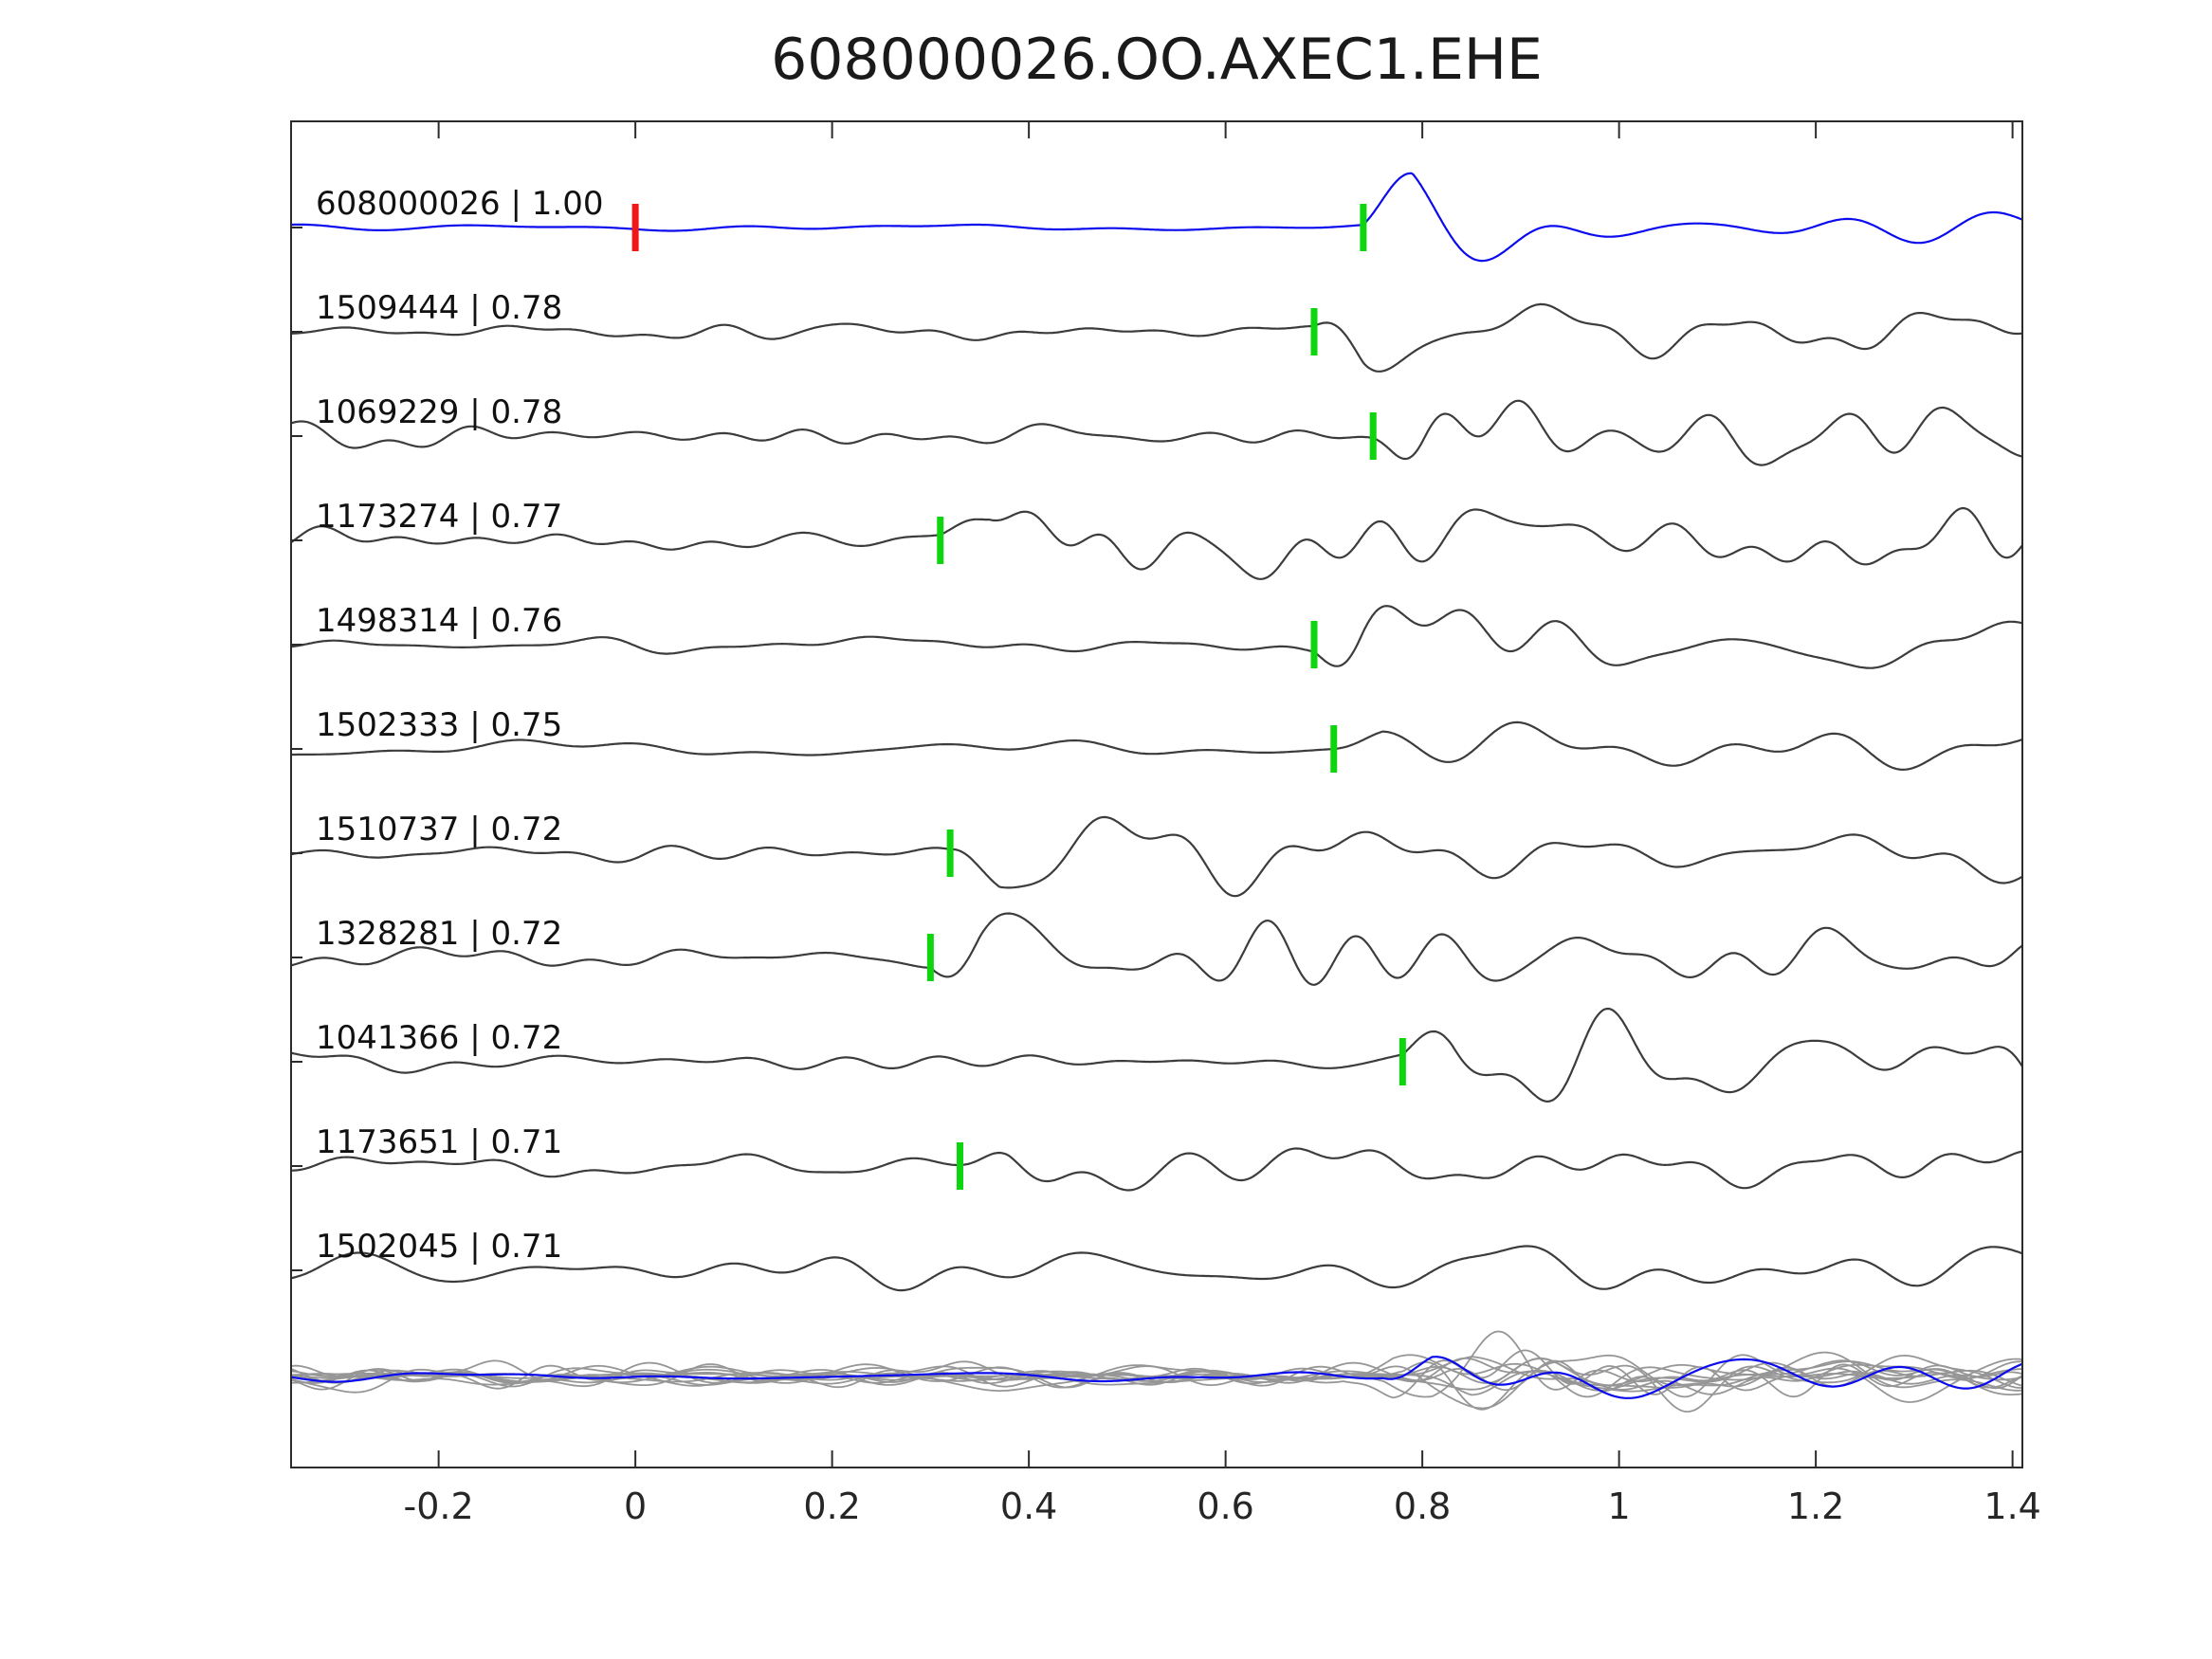 This screenshot has width=2212, height=1659. Describe the element at coordinates (439, 1506) in the screenshot. I see `x-tick-label: -0.2` at that location.